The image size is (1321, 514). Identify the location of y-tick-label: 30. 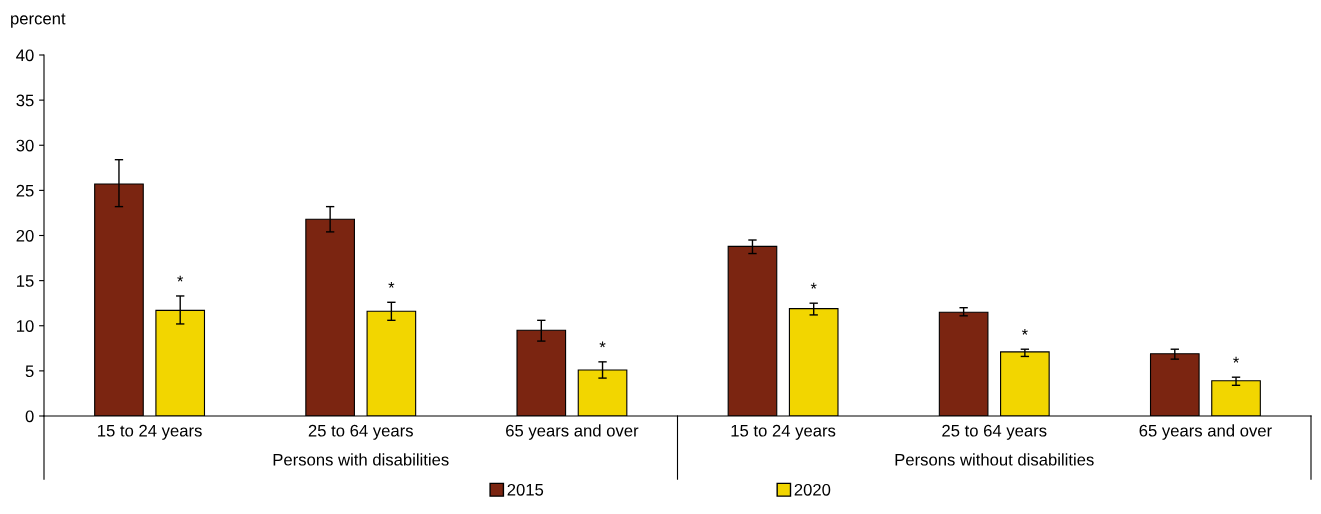
(25, 145).